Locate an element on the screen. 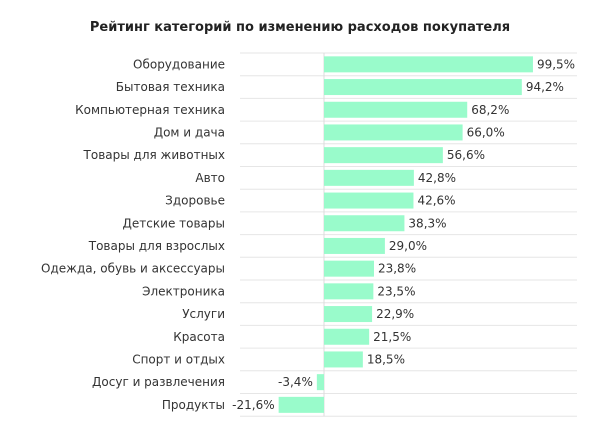 The image size is (600, 439). data-label: 42,8% is located at coordinates (437, 178).